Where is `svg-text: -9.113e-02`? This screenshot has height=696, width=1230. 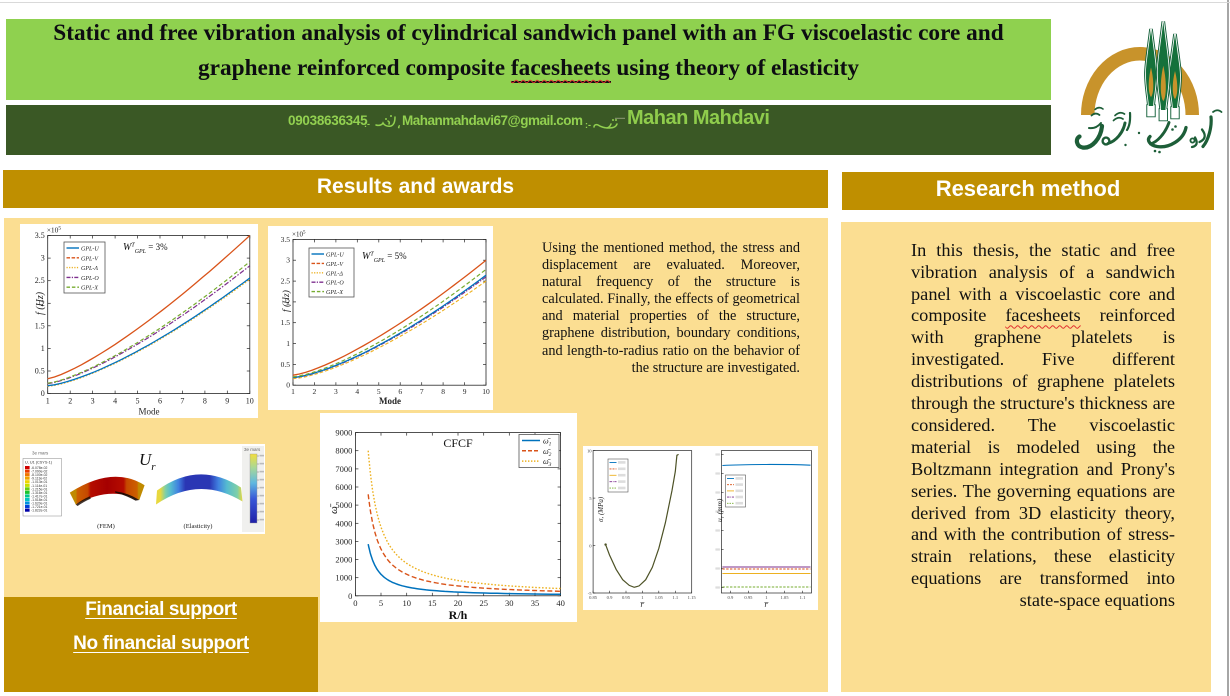 svg-text: -9.113e-02 is located at coordinates (39, 479).